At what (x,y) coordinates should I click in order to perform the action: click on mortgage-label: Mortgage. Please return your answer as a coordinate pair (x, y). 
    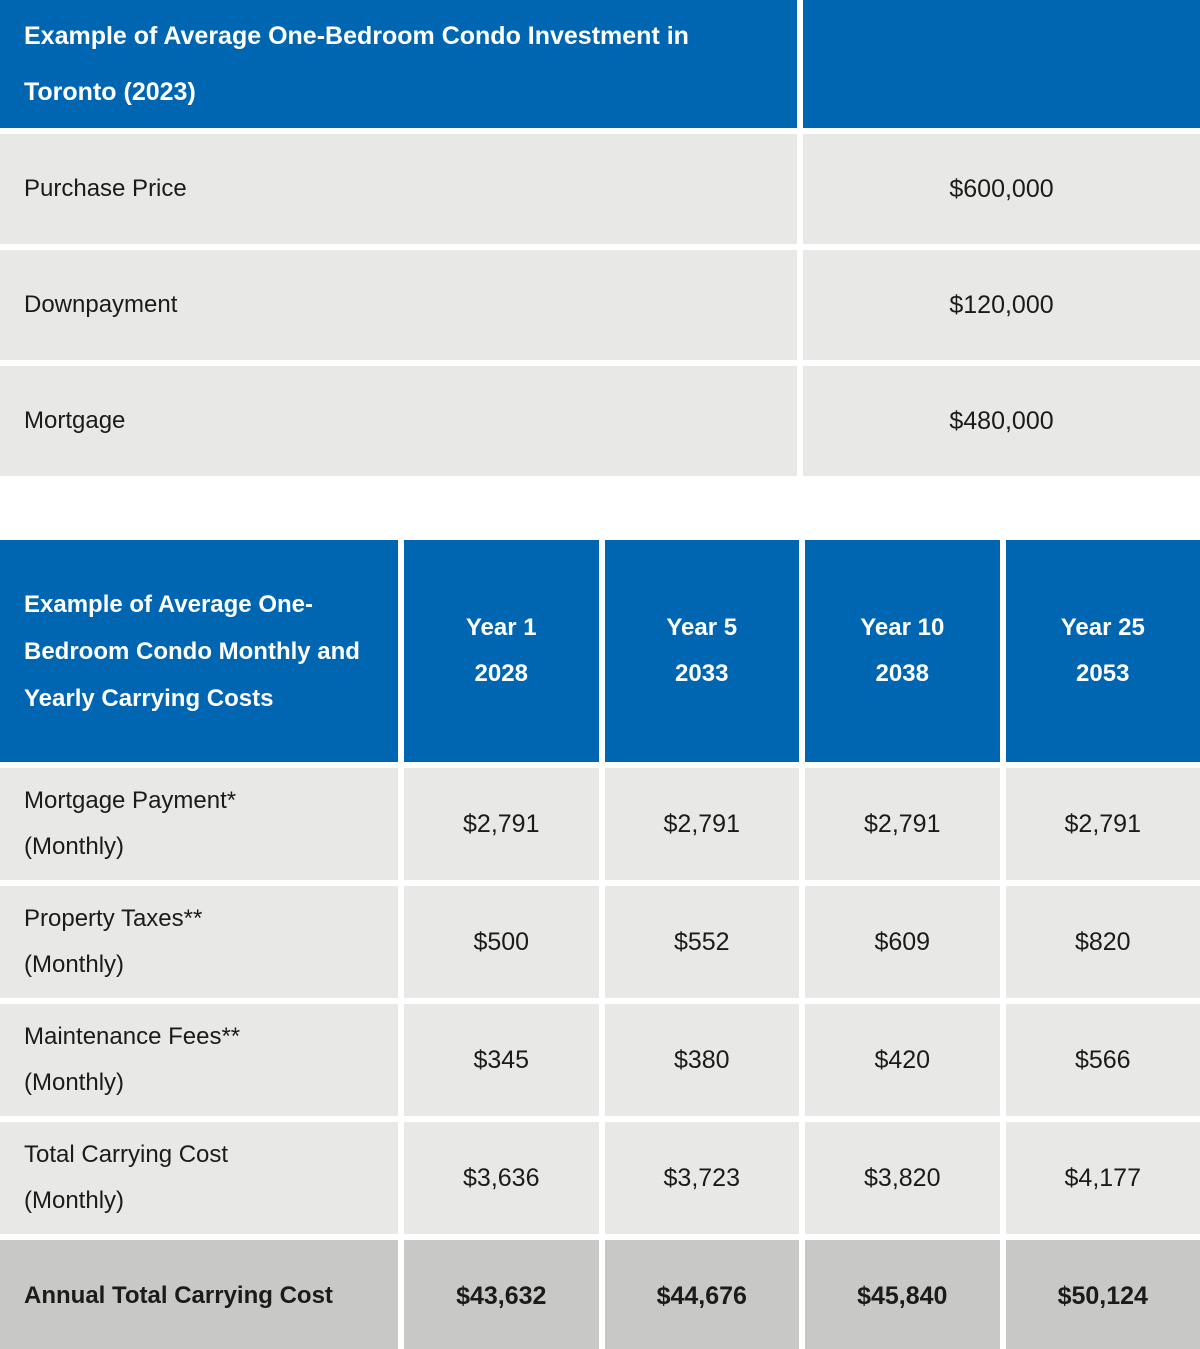
    Looking at the image, I should click on (398, 421).